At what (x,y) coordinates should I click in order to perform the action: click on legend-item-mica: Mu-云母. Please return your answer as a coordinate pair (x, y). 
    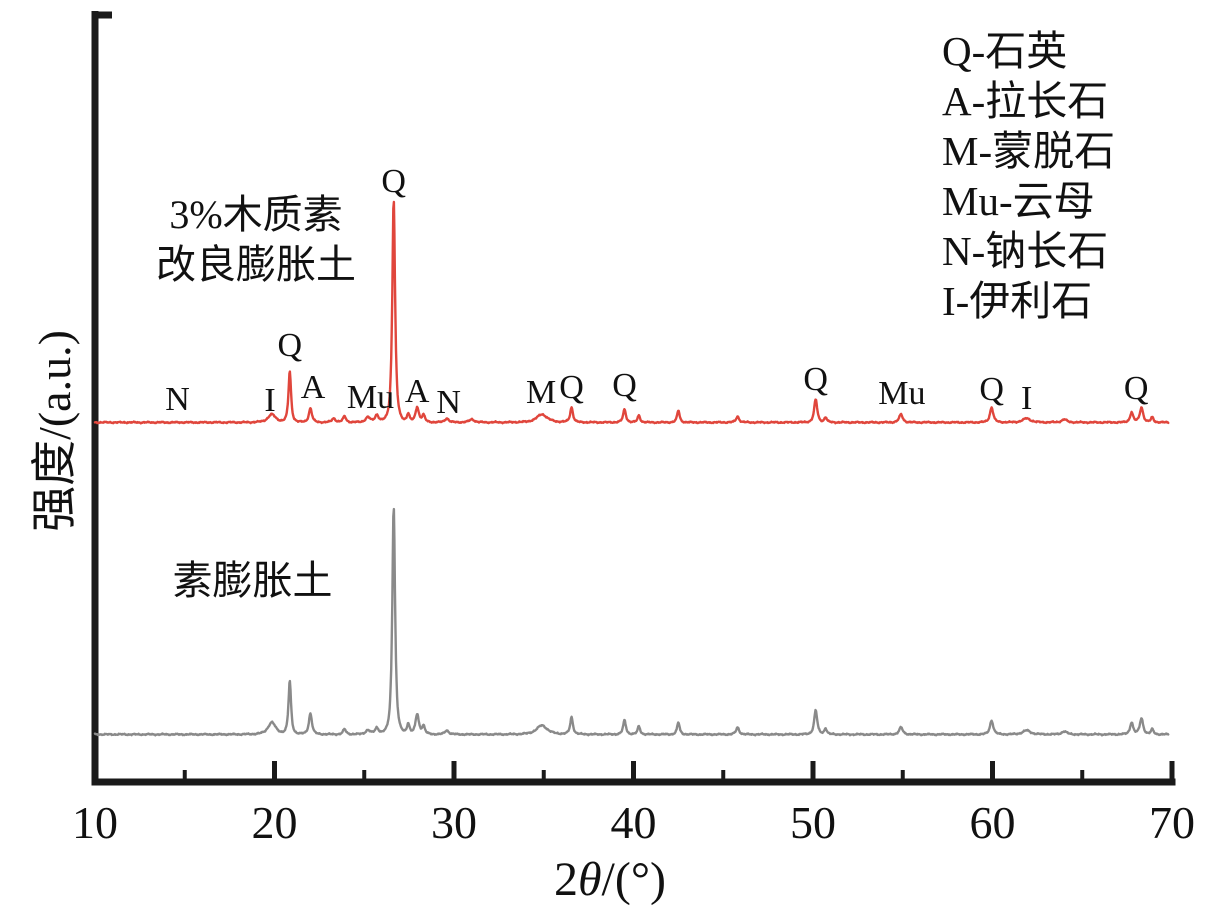
    Looking at the image, I should click on (1018, 201).